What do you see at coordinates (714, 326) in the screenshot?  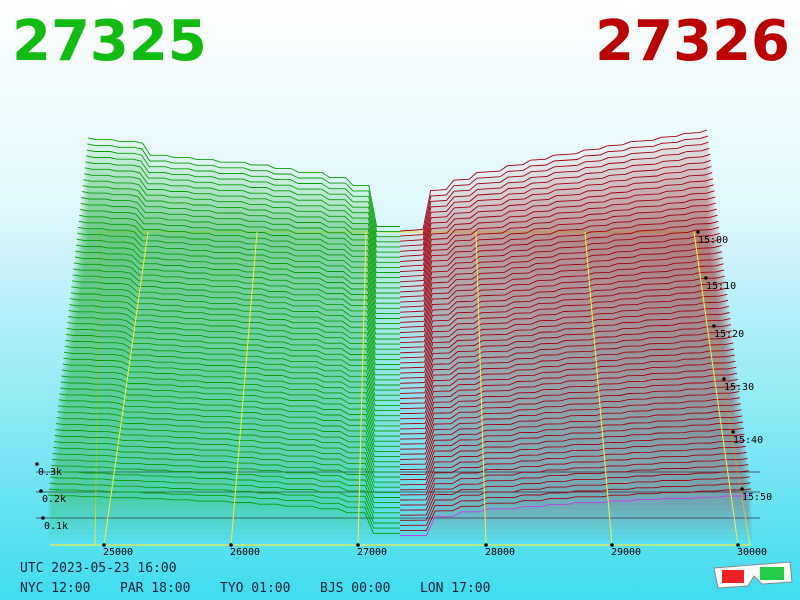 I see `time-tick-dot` at bounding box center [714, 326].